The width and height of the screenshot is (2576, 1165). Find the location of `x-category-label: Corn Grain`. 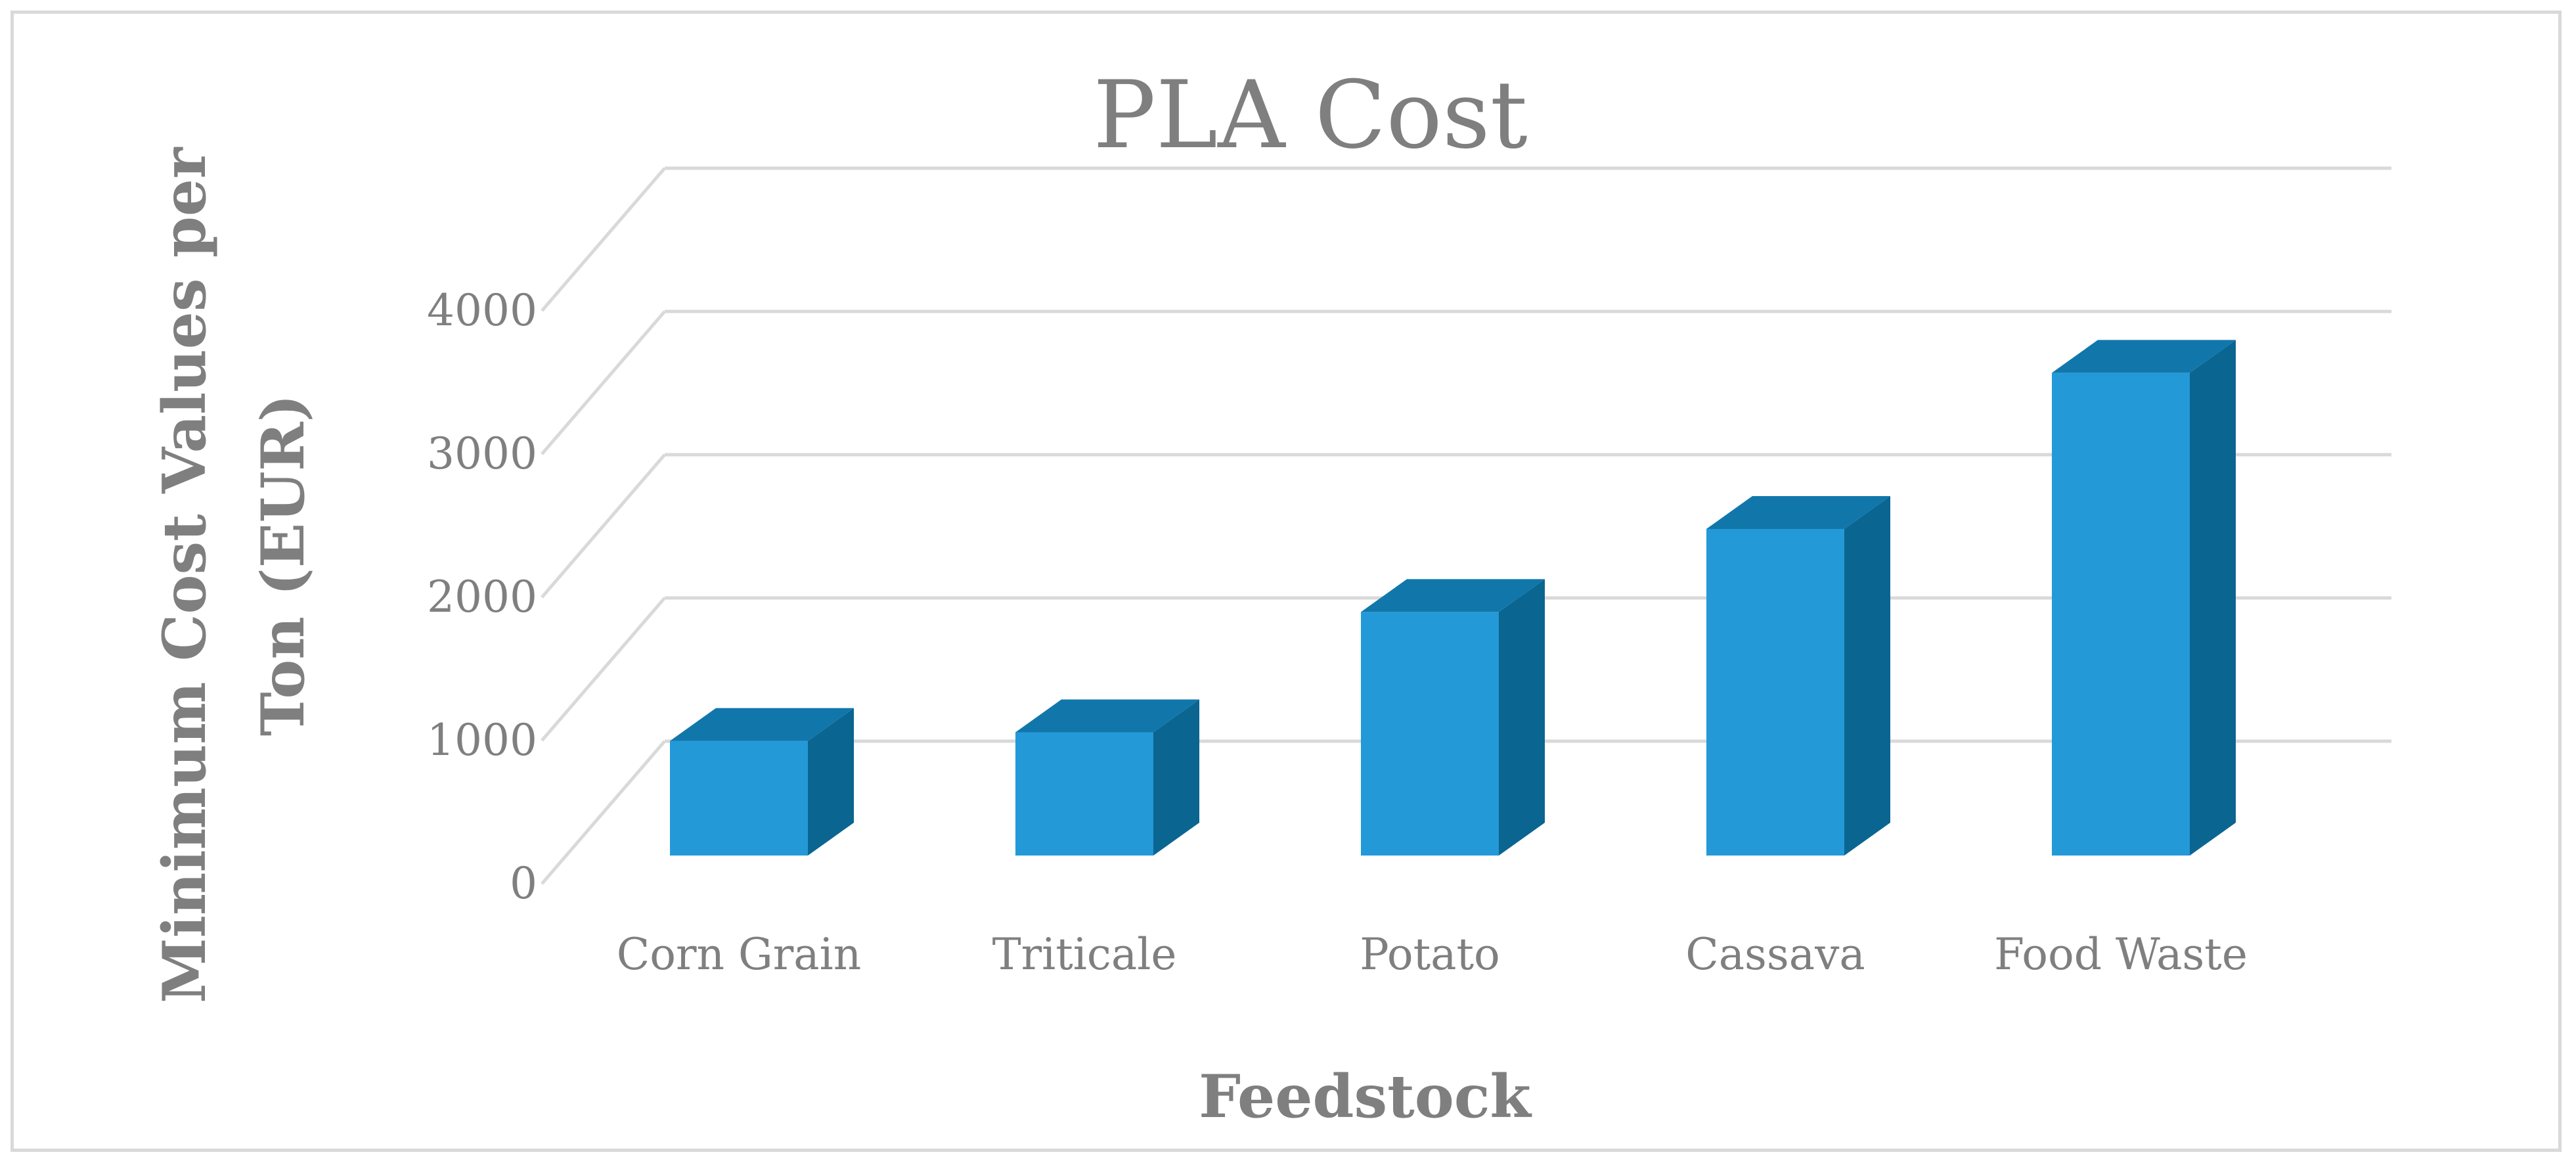

x-category-label: Corn Grain is located at coordinates (739, 954).